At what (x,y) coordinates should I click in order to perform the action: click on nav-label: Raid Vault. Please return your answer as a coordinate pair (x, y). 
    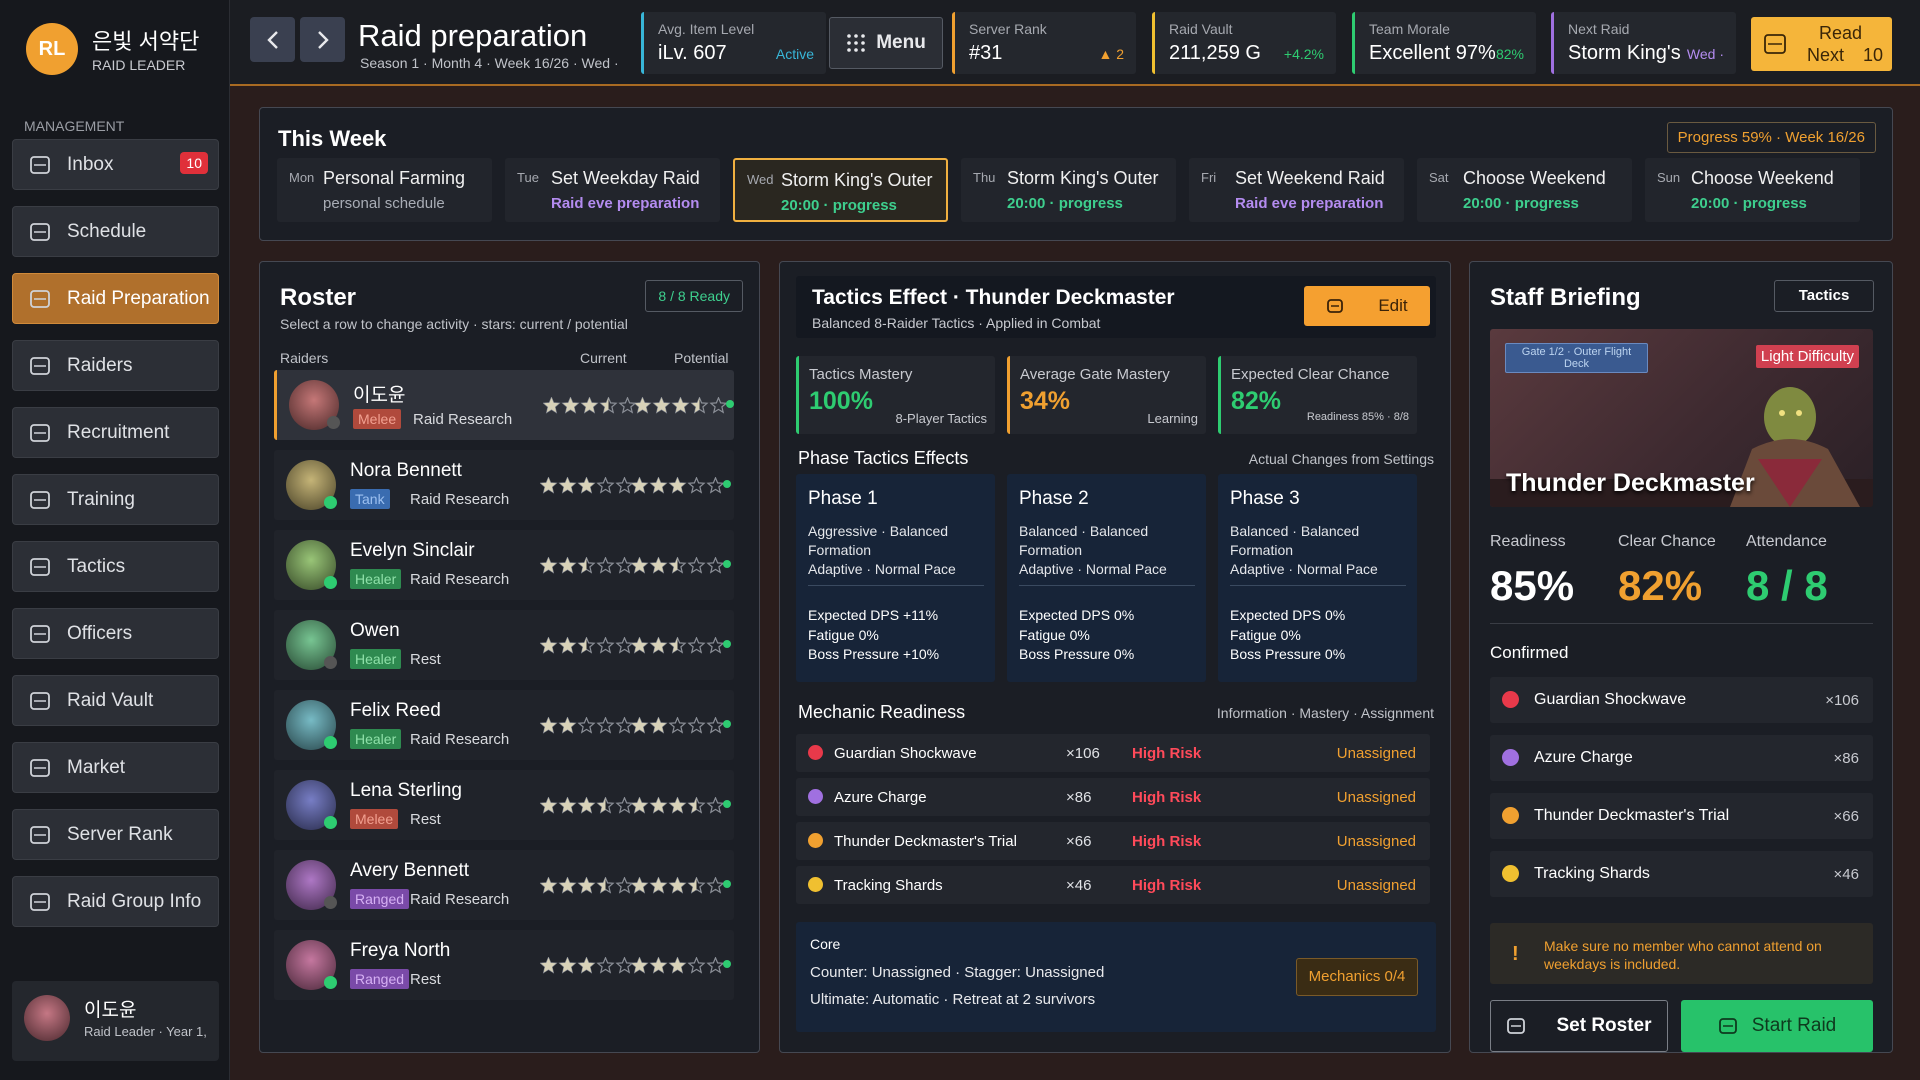
    Looking at the image, I should click on (110, 700).